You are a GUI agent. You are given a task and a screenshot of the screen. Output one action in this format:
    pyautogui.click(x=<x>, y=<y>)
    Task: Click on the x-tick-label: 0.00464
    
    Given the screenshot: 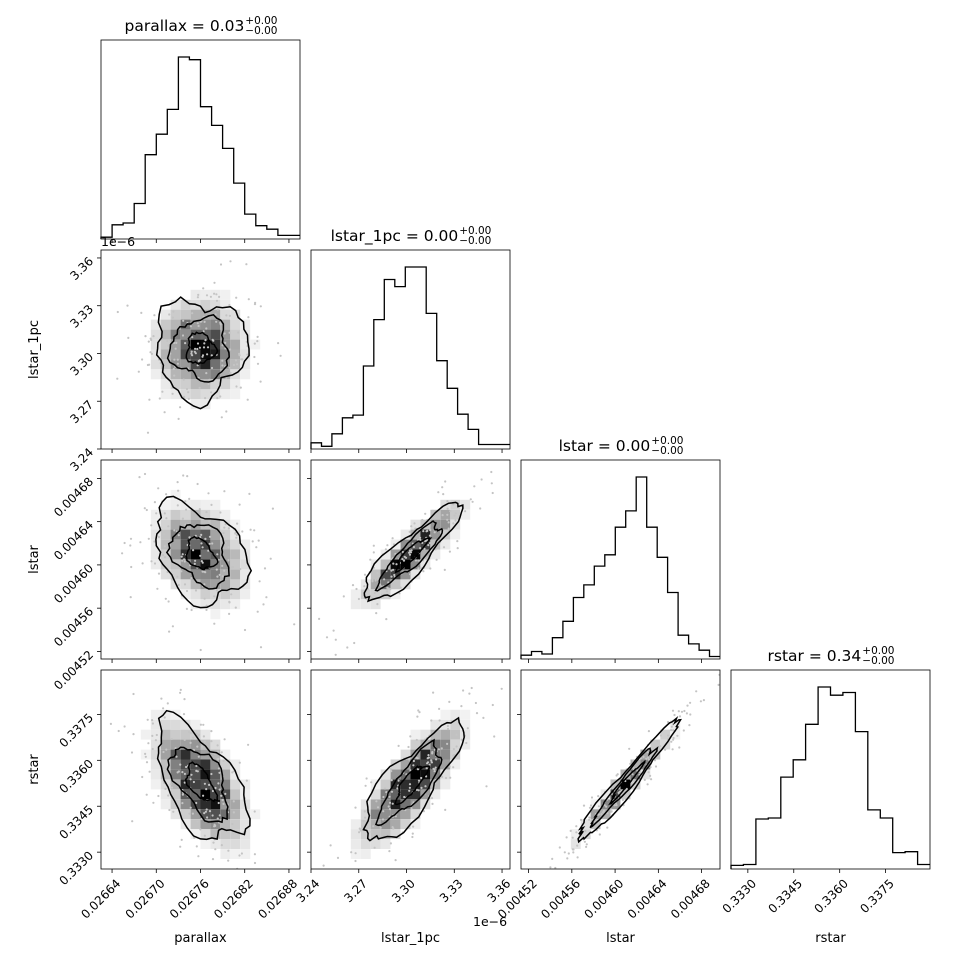 What is the action you would take?
    pyautogui.click(x=647, y=898)
    